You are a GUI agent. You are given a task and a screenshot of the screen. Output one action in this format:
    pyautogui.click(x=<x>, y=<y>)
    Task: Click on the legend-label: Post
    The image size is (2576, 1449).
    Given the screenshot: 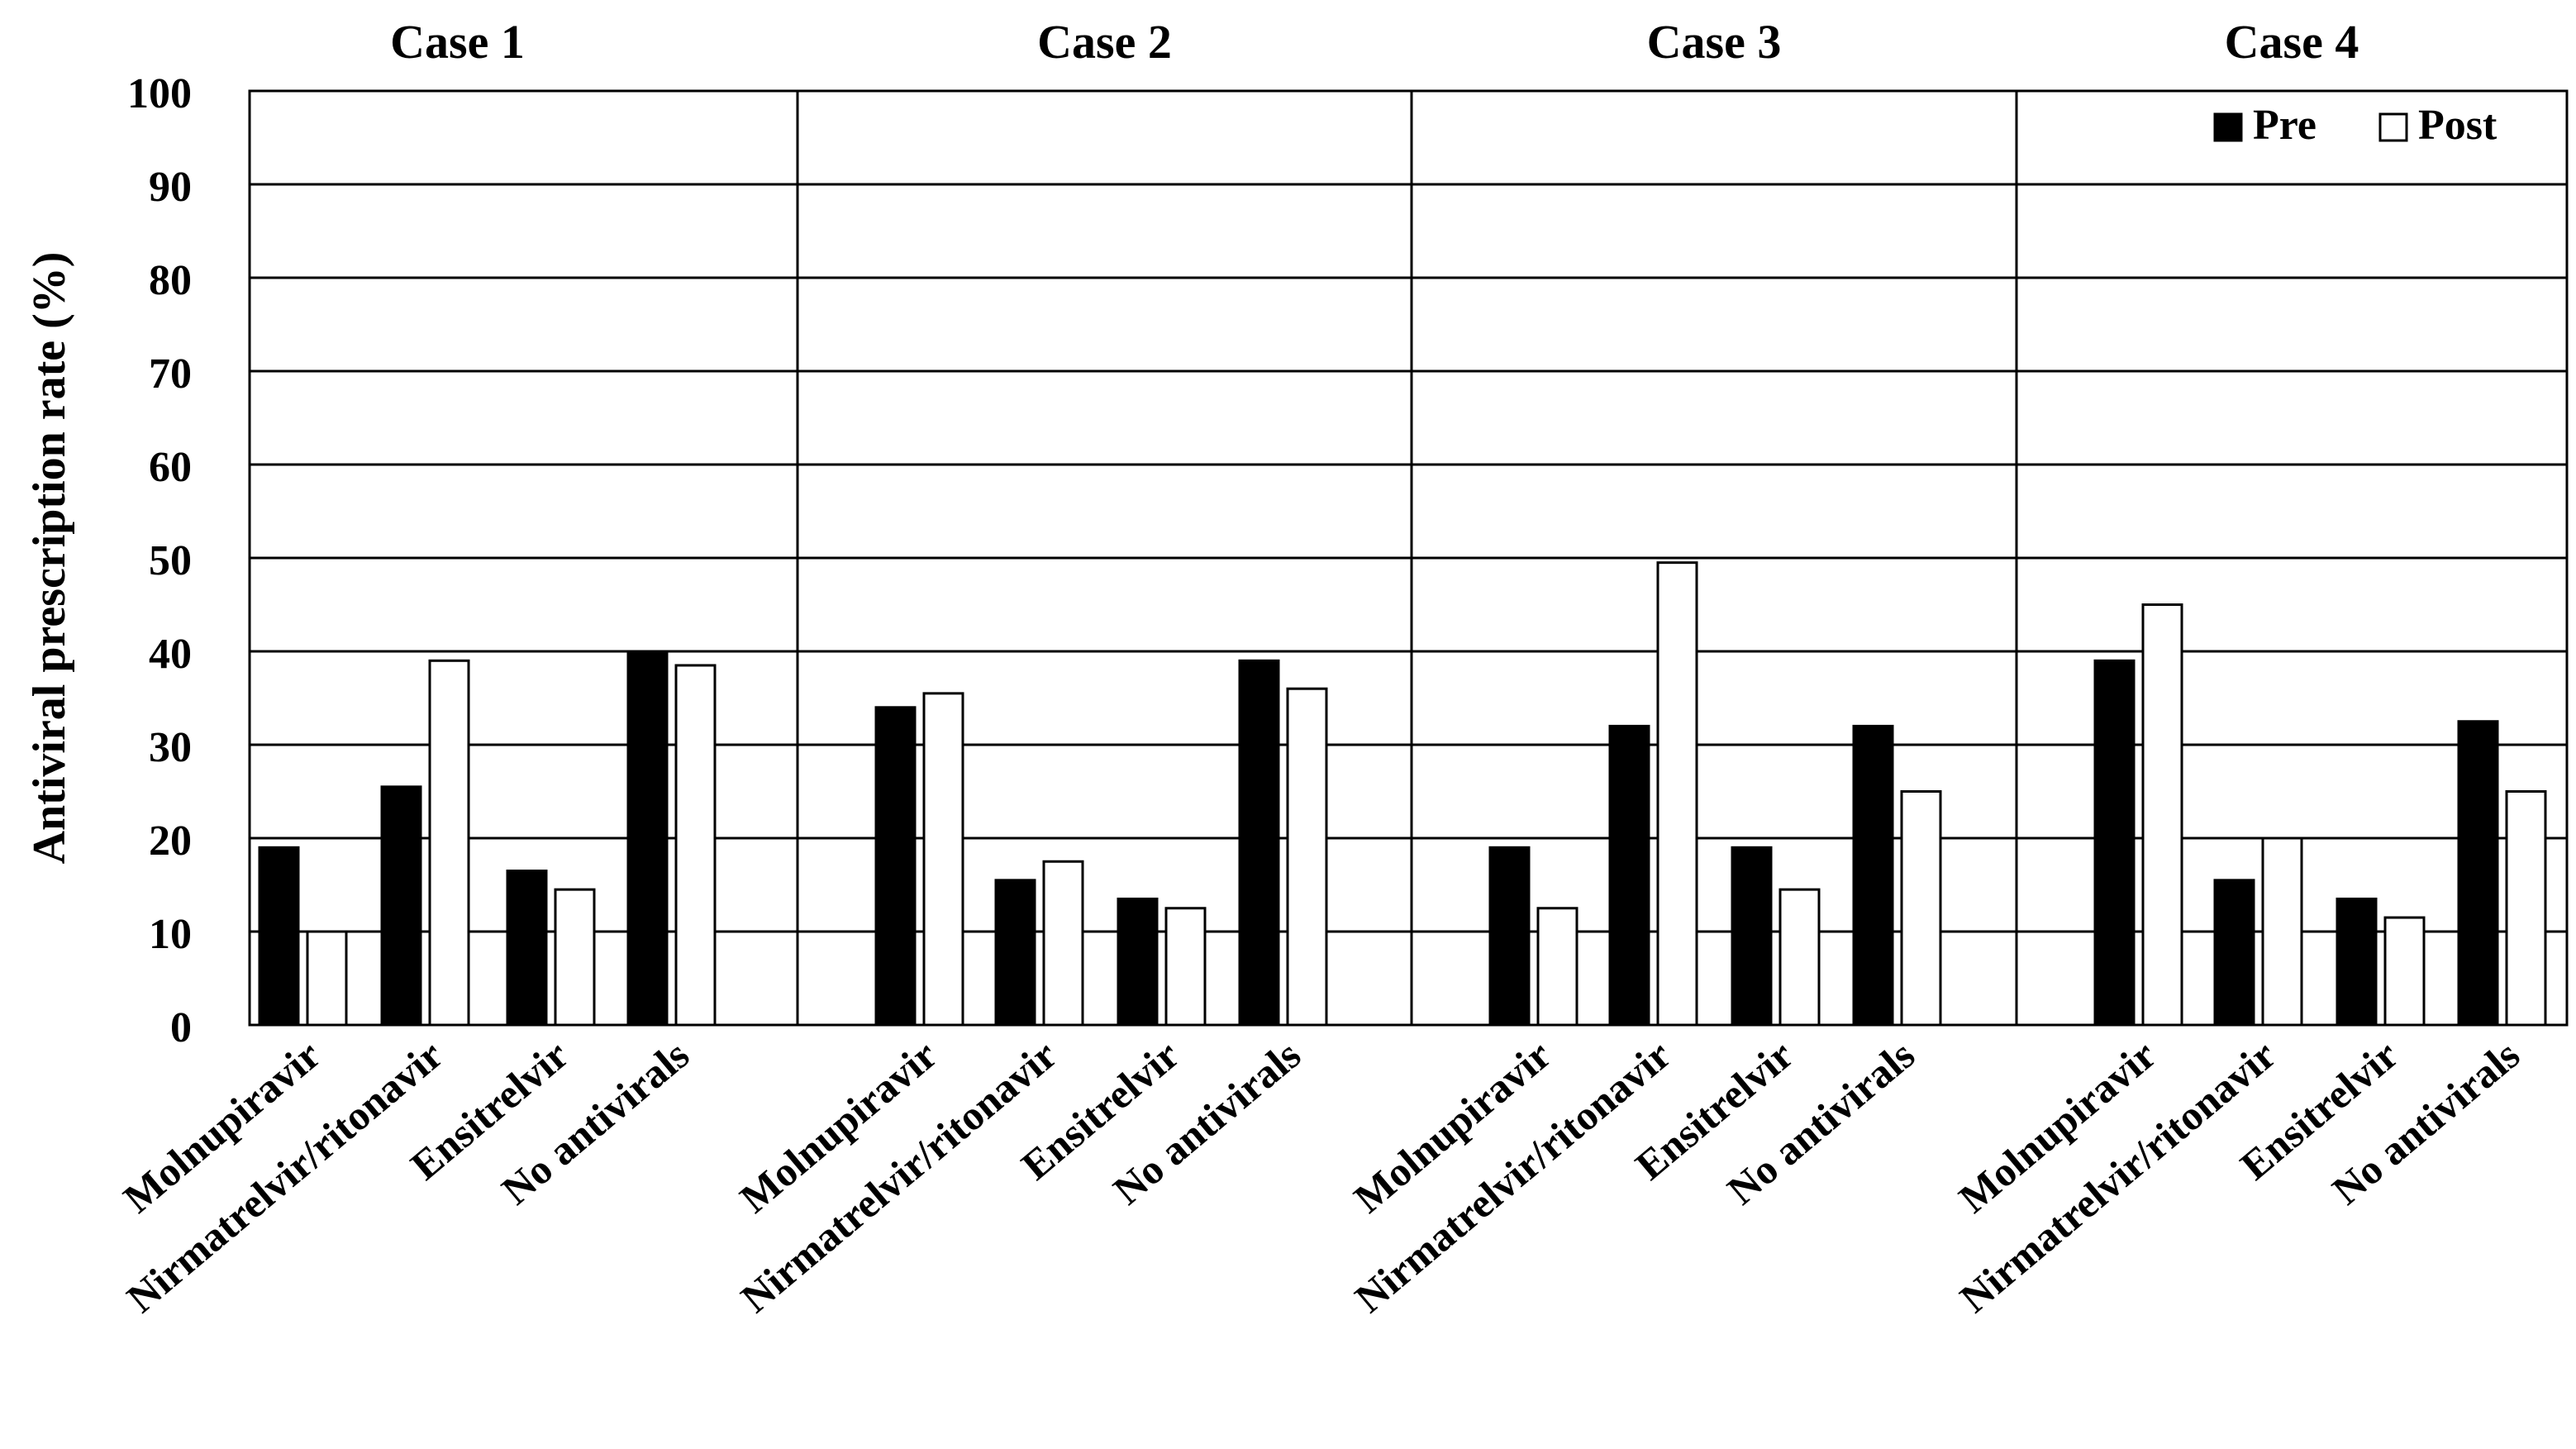 What is the action you would take?
    pyautogui.click(x=2457, y=126)
    